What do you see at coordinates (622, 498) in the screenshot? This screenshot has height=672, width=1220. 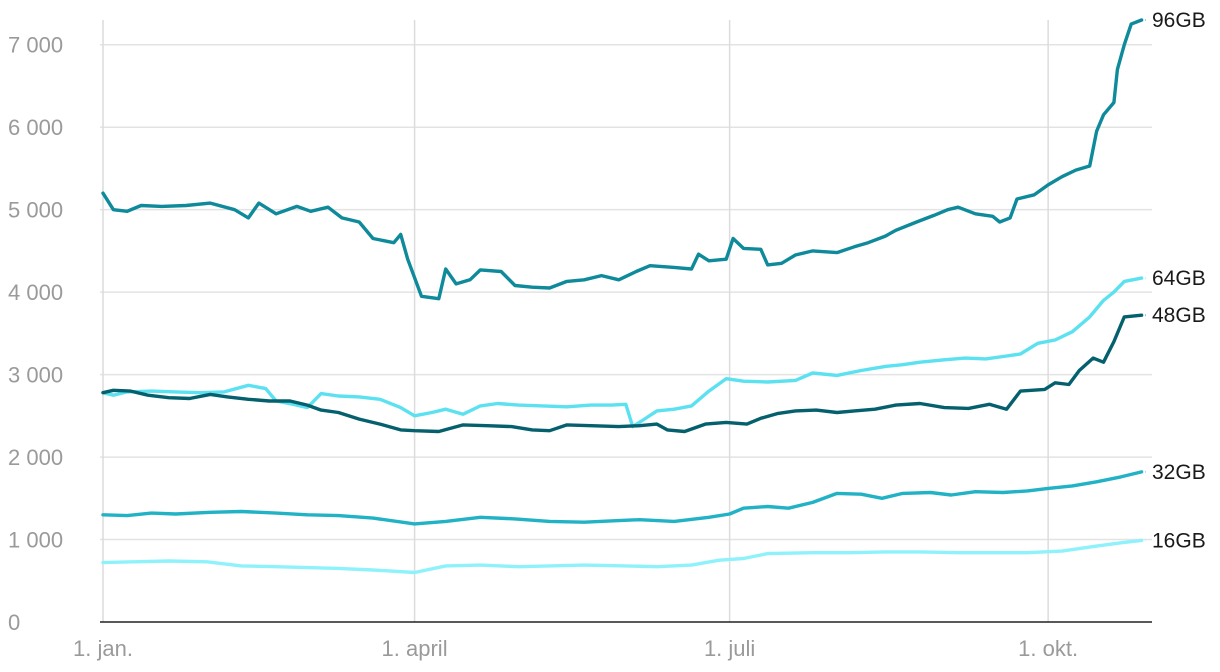 I see `series-line-32gb` at bounding box center [622, 498].